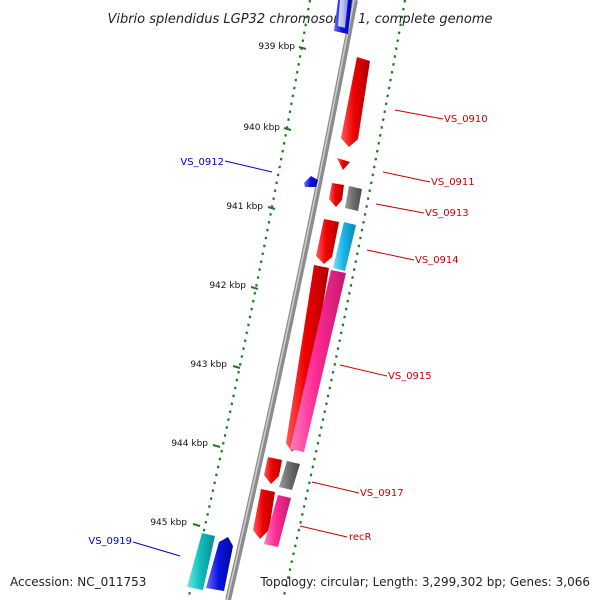 The height and width of the screenshot is (600, 600). Describe the element at coordinates (410, 376) in the screenshot. I see `gene-label-vs0915: VS_0915` at that location.